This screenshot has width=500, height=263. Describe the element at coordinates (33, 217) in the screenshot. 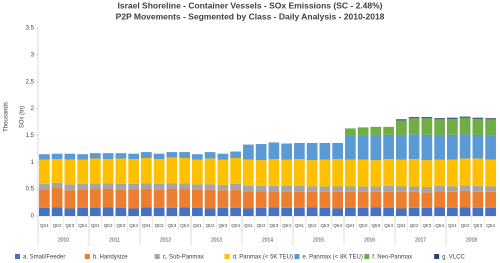

I see `y-tick-label: 0` at that location.